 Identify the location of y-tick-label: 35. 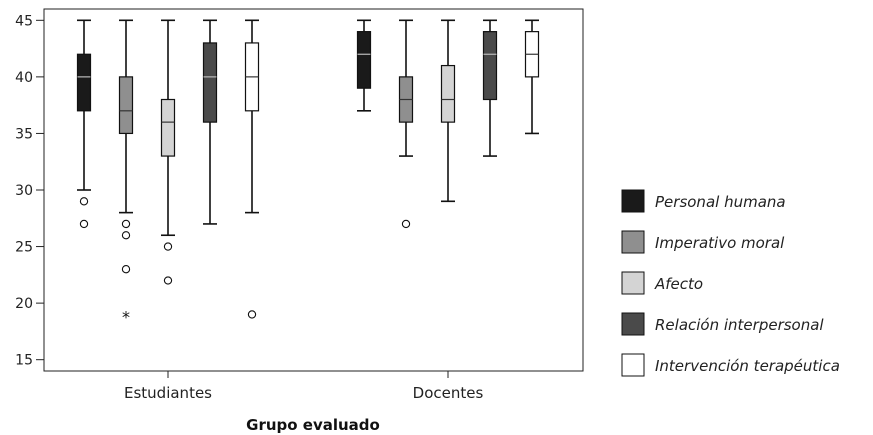
(24, 134).